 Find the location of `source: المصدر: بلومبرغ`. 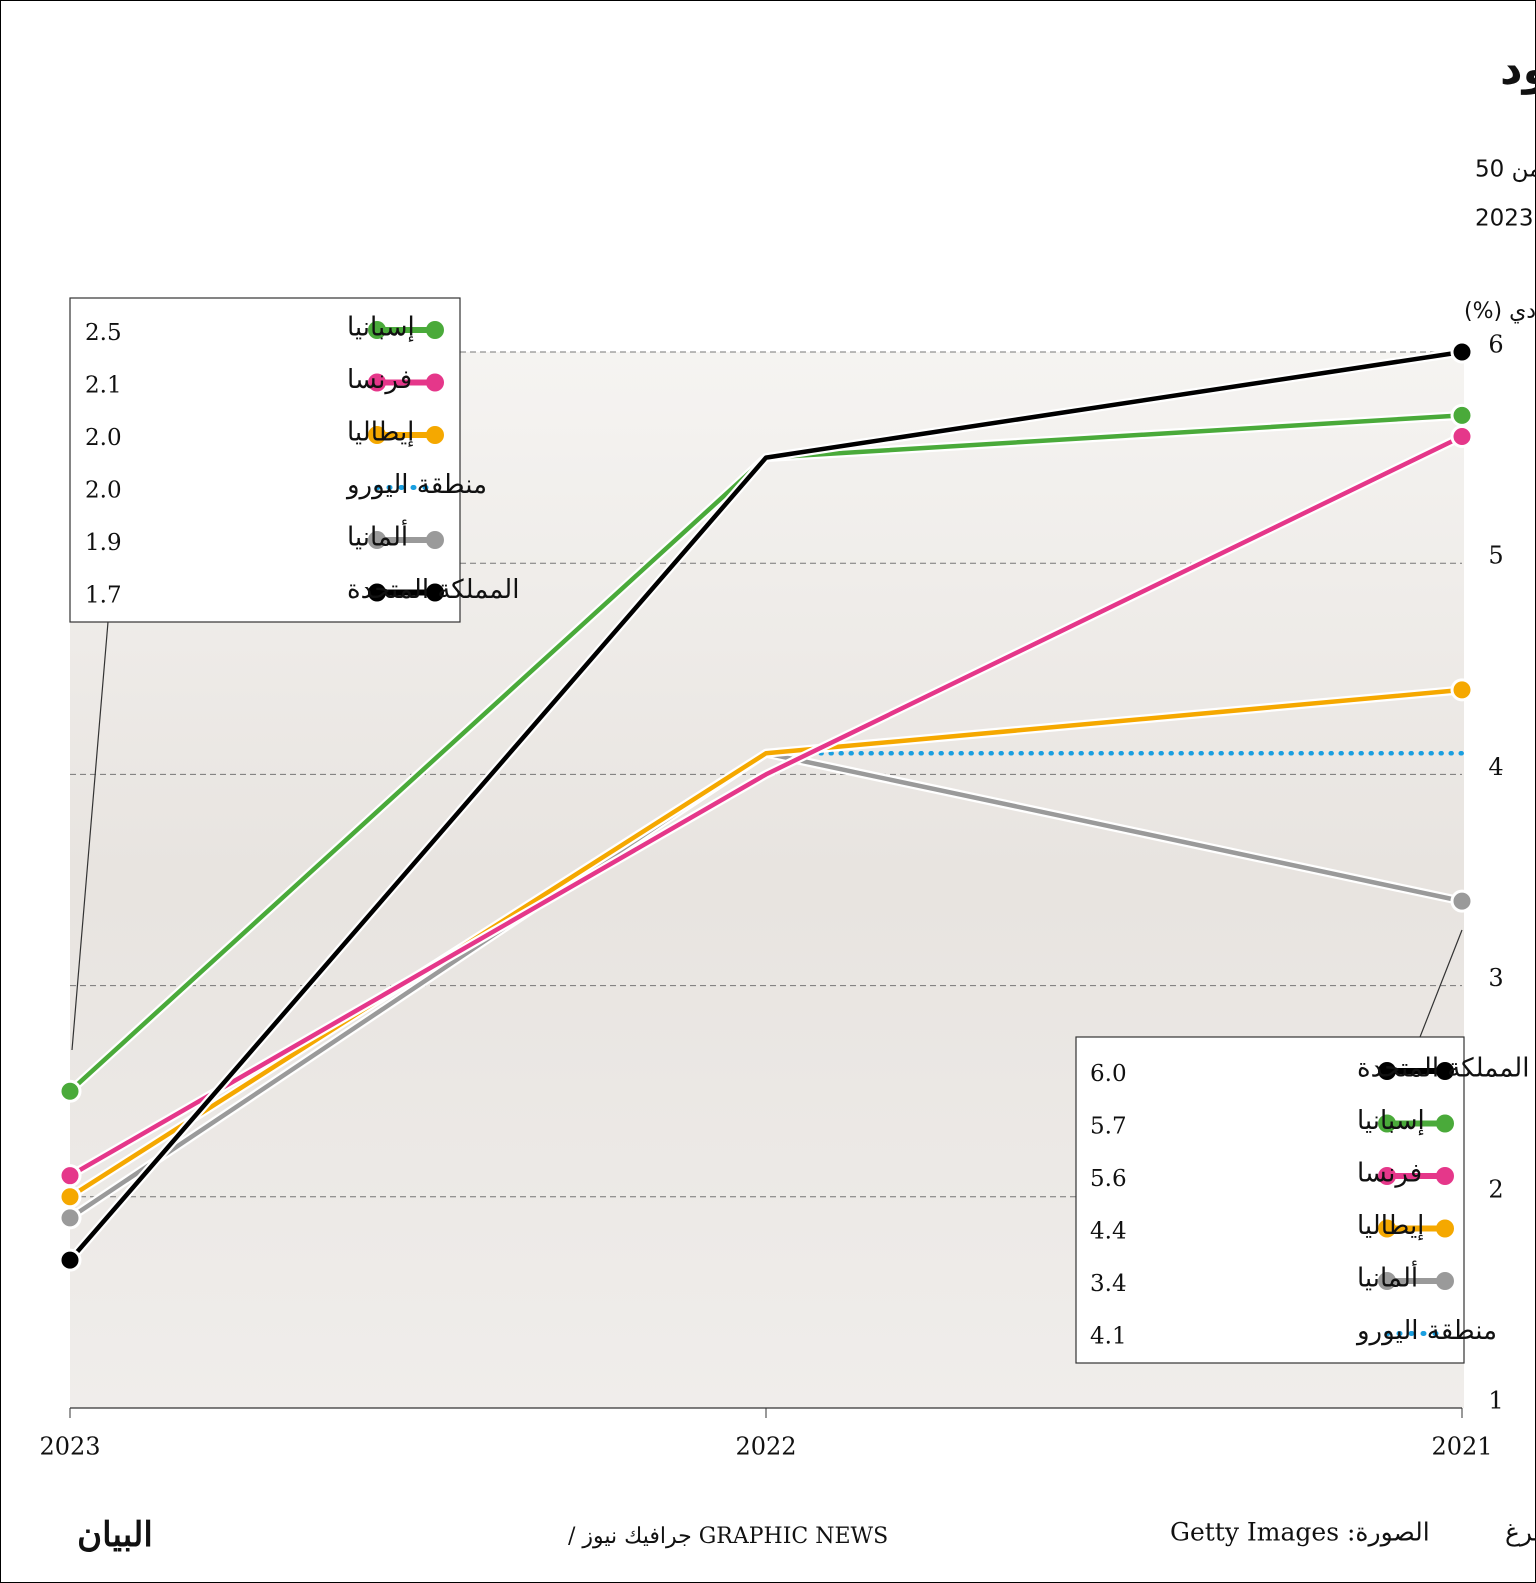

source: المصدر: بلومبرغ is located at coordinates (1520, 1533).